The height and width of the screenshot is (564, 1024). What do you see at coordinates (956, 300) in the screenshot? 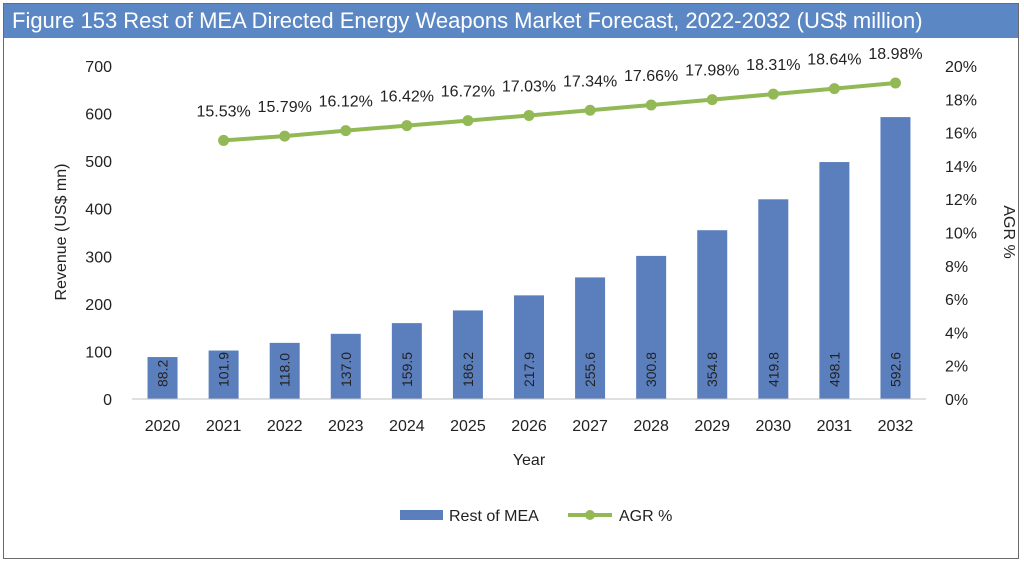
I see `y2-tick-6pct: 6%` at bounding box center [956, 300].